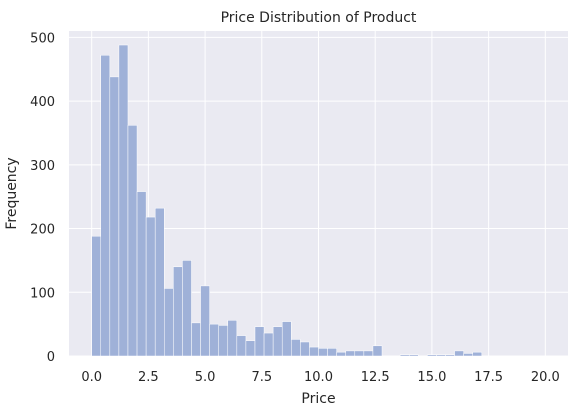 This screenshot has width=584, height=415. What do you see at coordinates (205, 377) in the screenshot?
I see `x-tick-label: 5.0` at bounding box center [205, 377].